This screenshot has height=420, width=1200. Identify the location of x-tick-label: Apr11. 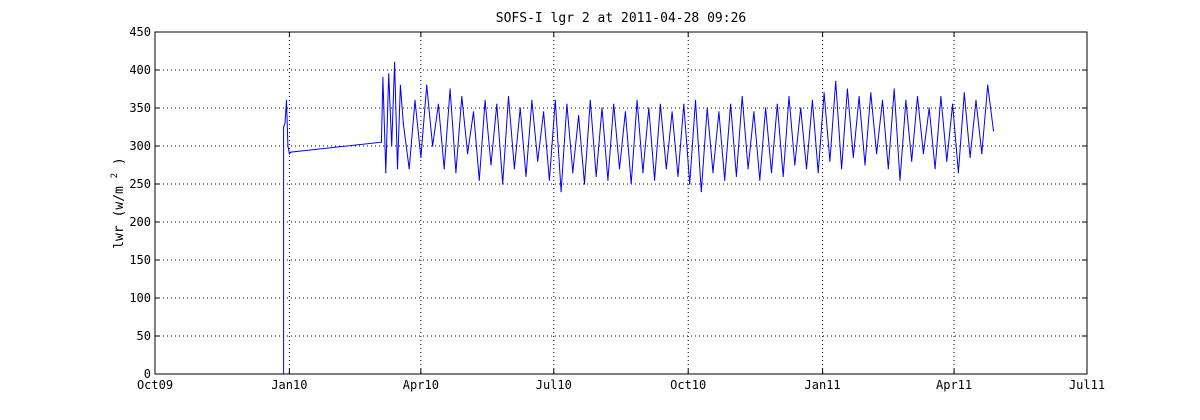
(954, 385).